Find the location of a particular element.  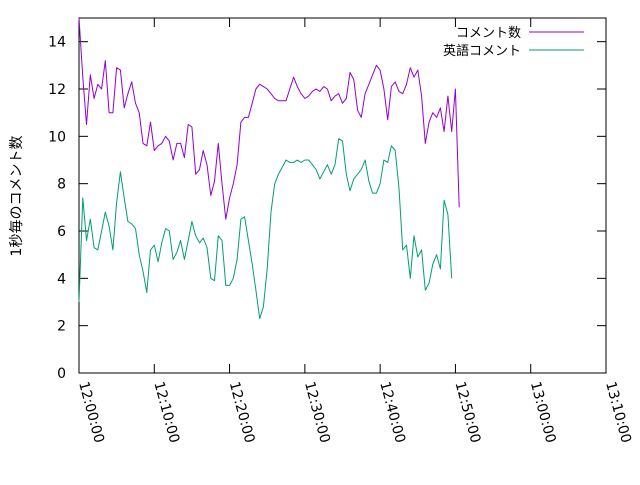

y-axis-title: 1秒毎のコメント数 is located at coordinates (17, 196).